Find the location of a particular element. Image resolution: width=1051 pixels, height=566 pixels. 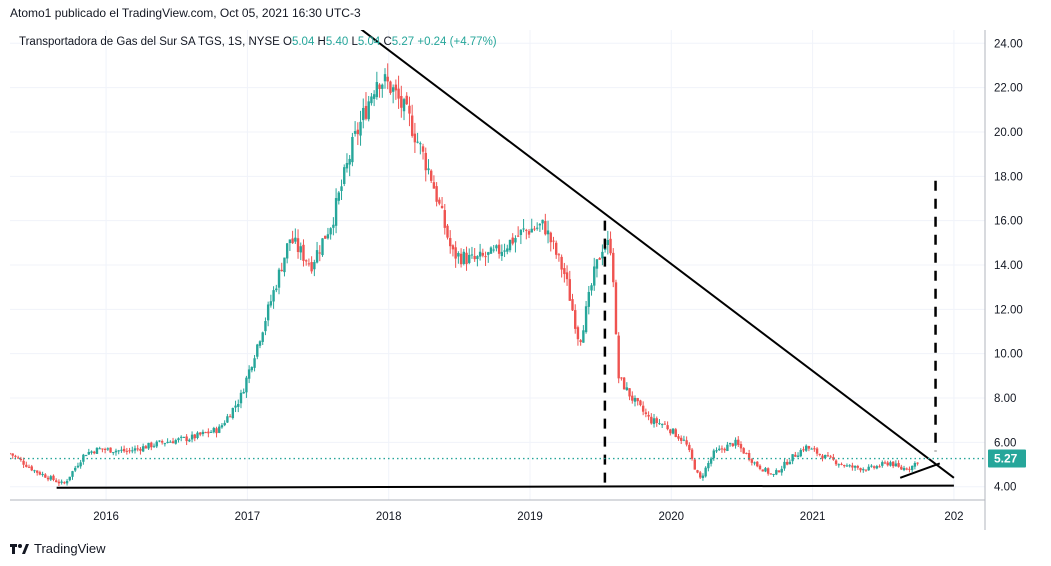

x-tick-label: 2020 is located at coordinates (672, 517).